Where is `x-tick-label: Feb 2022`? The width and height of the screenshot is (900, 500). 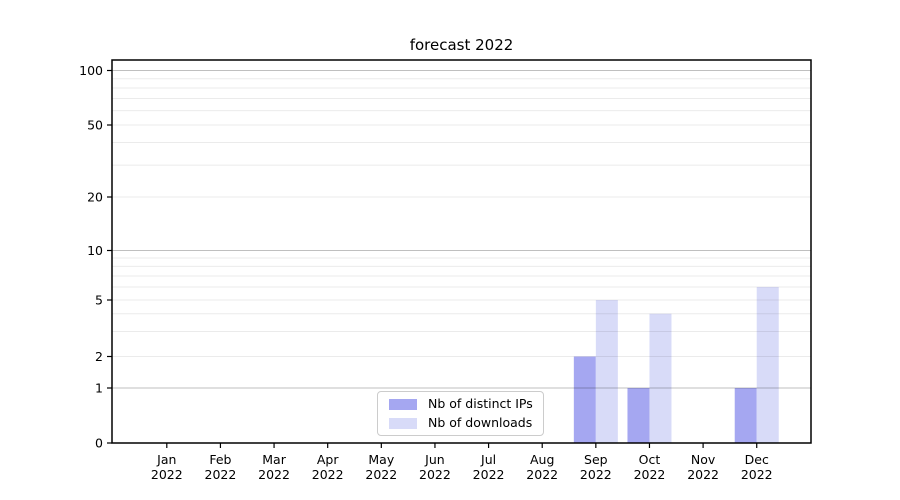
x-tick-label: Feb 2022 is located at coordinates (221, 467).